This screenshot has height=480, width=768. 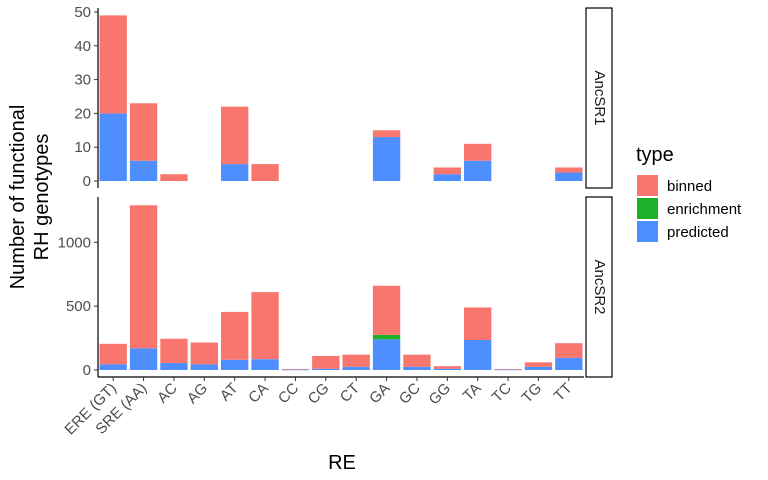 I want to click on legend: type binned enrichment predicted, so click(x=689, y=193).